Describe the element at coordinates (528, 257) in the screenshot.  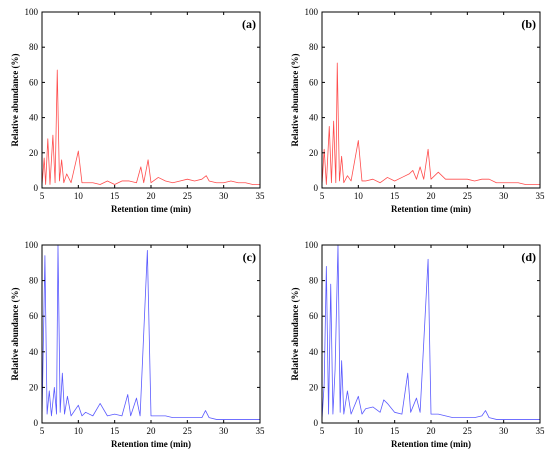
I see `panel-tag: (d)` at that location.